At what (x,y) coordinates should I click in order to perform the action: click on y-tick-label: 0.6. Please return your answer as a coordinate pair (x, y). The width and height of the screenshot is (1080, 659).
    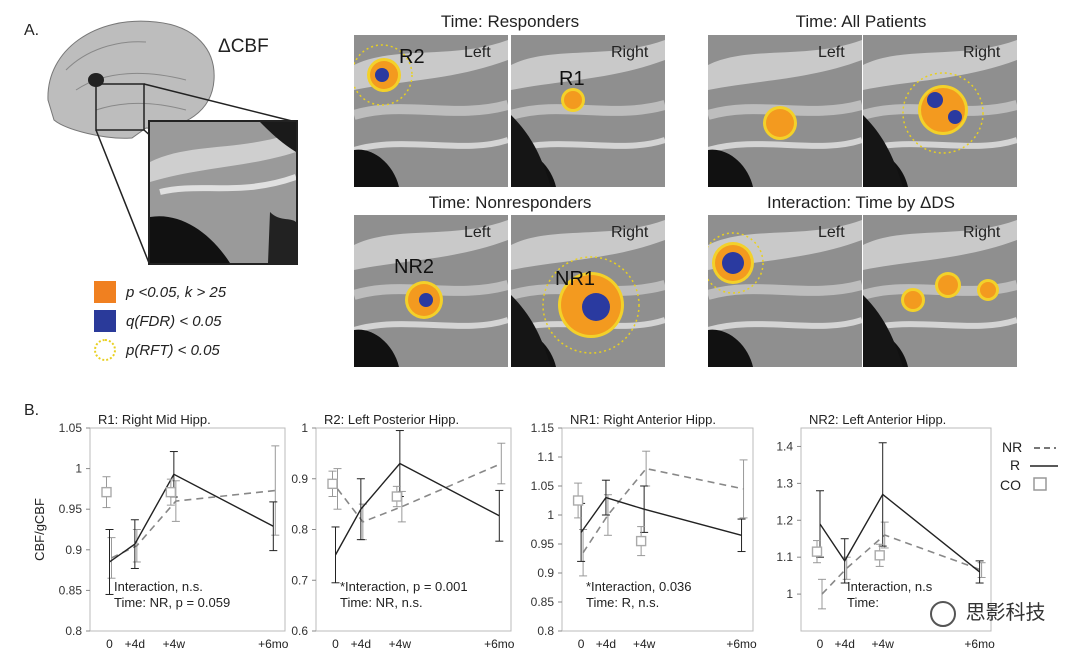
    Looking at the image, I should click on (299, 631).